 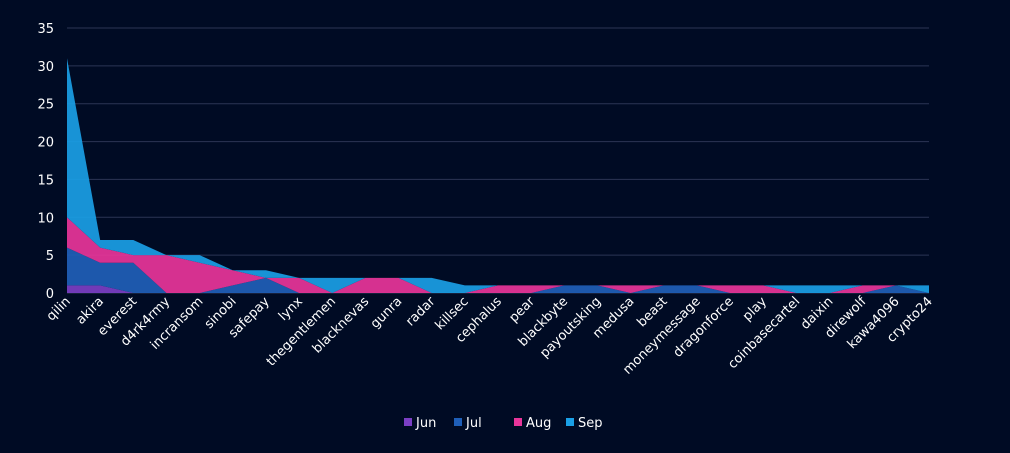 What do you see at coordinates (45, 162) in the screenshot?
I see `y-axis-tick-labels: 0 5 10 15 20 25 30 35` at bounding box center [45, 162].